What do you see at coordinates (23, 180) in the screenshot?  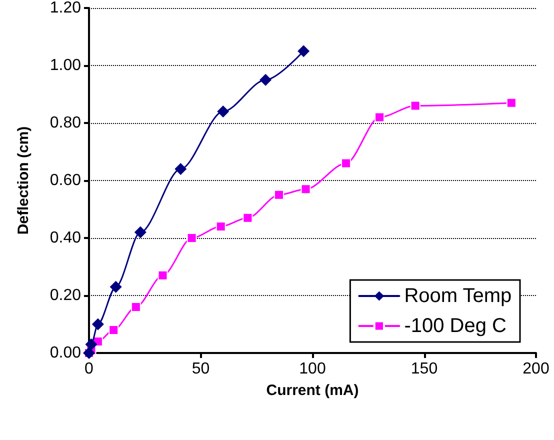 I see `y-axis-title: Deflection (cm)` at bounding box center [23, 180].